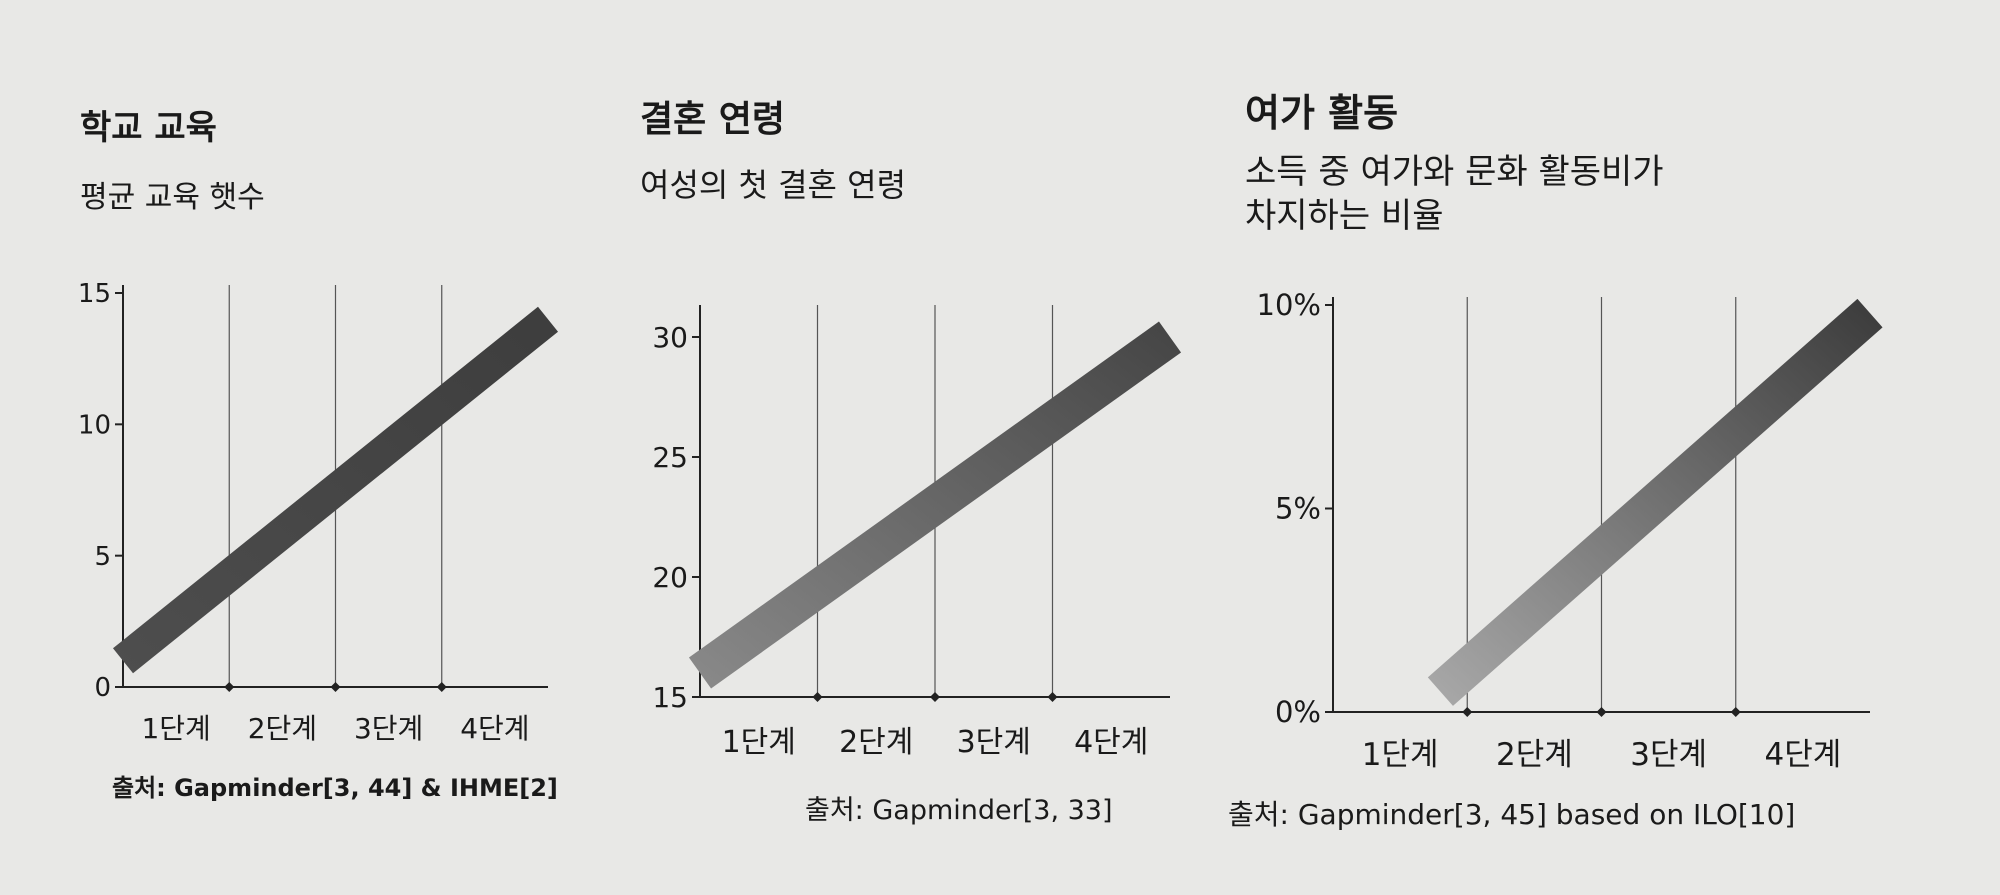 The width and height of the screenshot is (2000, 895). Describe the element at coordinates (1512, 814) in the screenshot. I see `chart-source: 출처: Gapminder[3, 45] based on ILO[10]` at that location.